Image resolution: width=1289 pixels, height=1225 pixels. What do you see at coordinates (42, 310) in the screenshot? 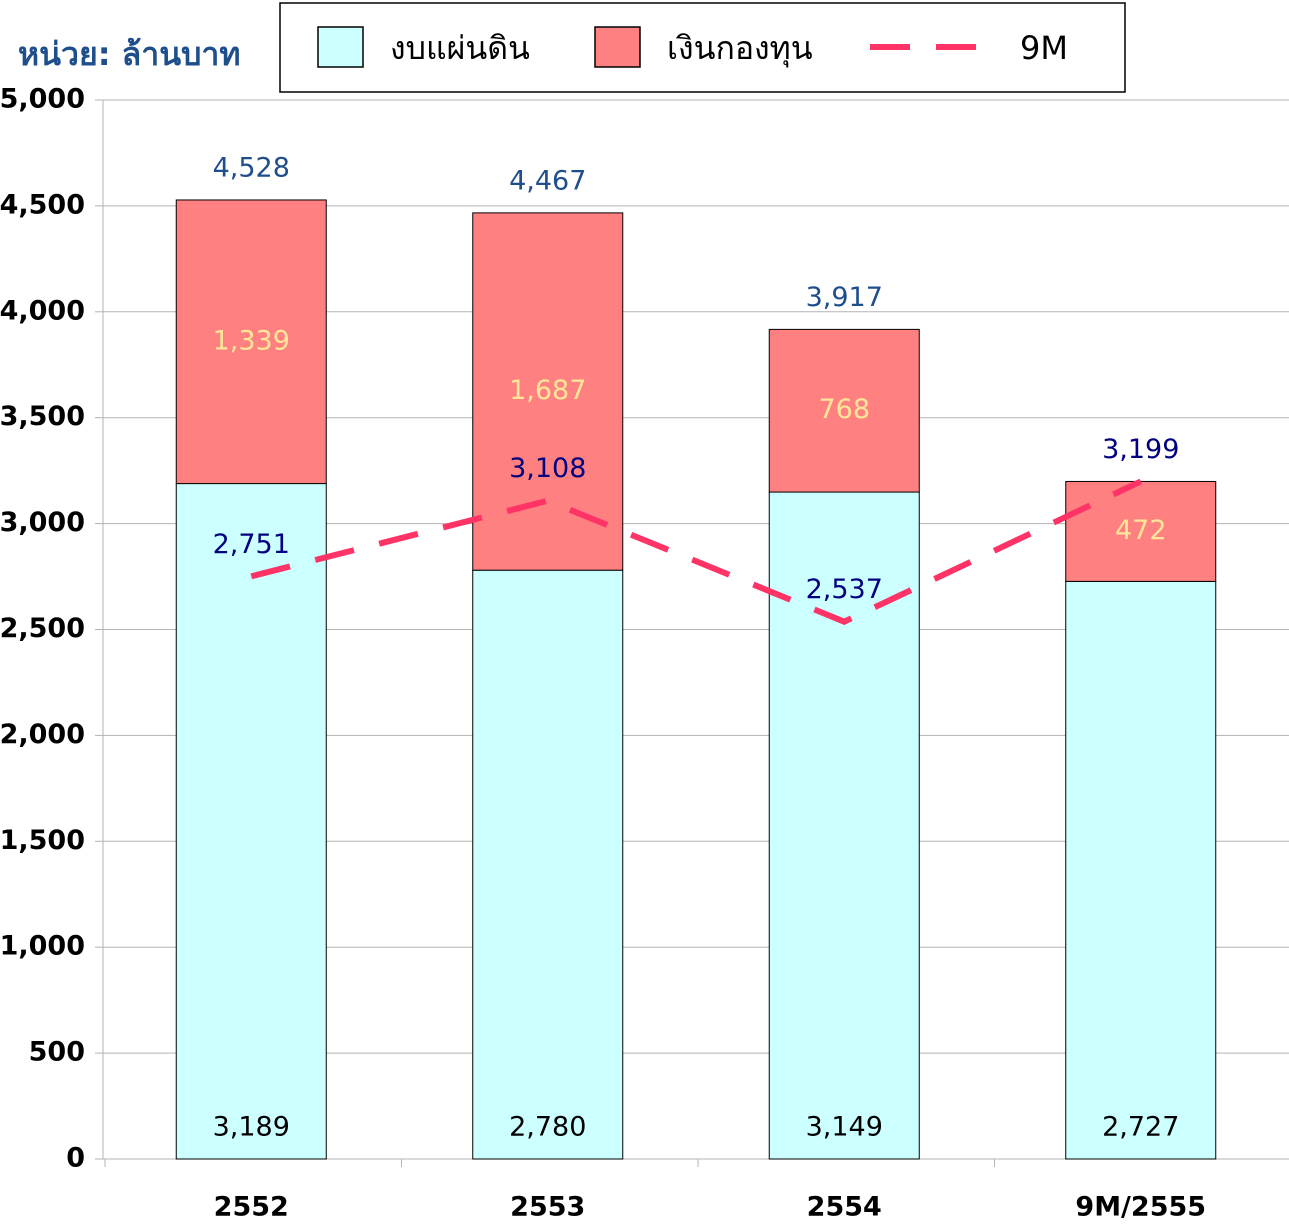
I see `y-tick-label: 4,000` at bounding box center [42, 310].